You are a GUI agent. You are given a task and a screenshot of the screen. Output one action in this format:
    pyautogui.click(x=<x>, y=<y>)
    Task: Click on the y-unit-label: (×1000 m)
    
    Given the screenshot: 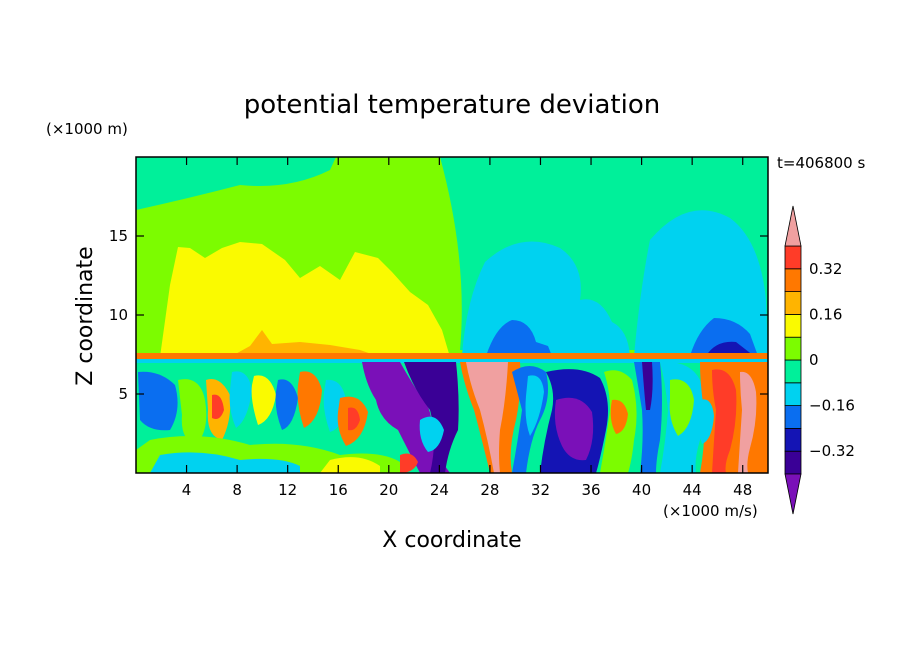 What is the action you would take?
    pyautogui.click(x=87, y=129)
    